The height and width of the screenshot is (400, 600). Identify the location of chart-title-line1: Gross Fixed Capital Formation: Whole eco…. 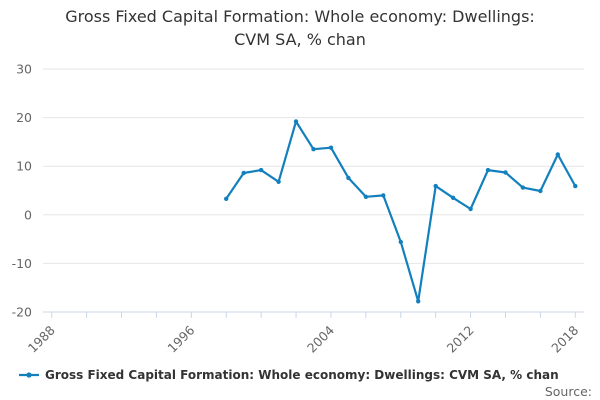
(300, 16).